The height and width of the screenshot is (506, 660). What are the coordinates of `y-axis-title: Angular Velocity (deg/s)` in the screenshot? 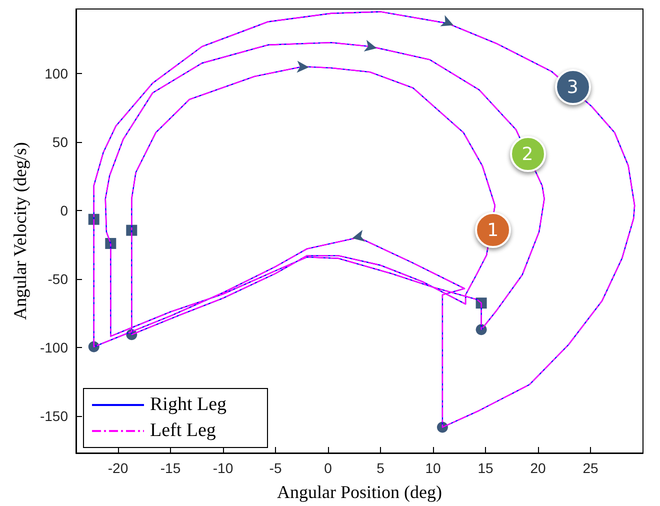 It's located at (20, 231).